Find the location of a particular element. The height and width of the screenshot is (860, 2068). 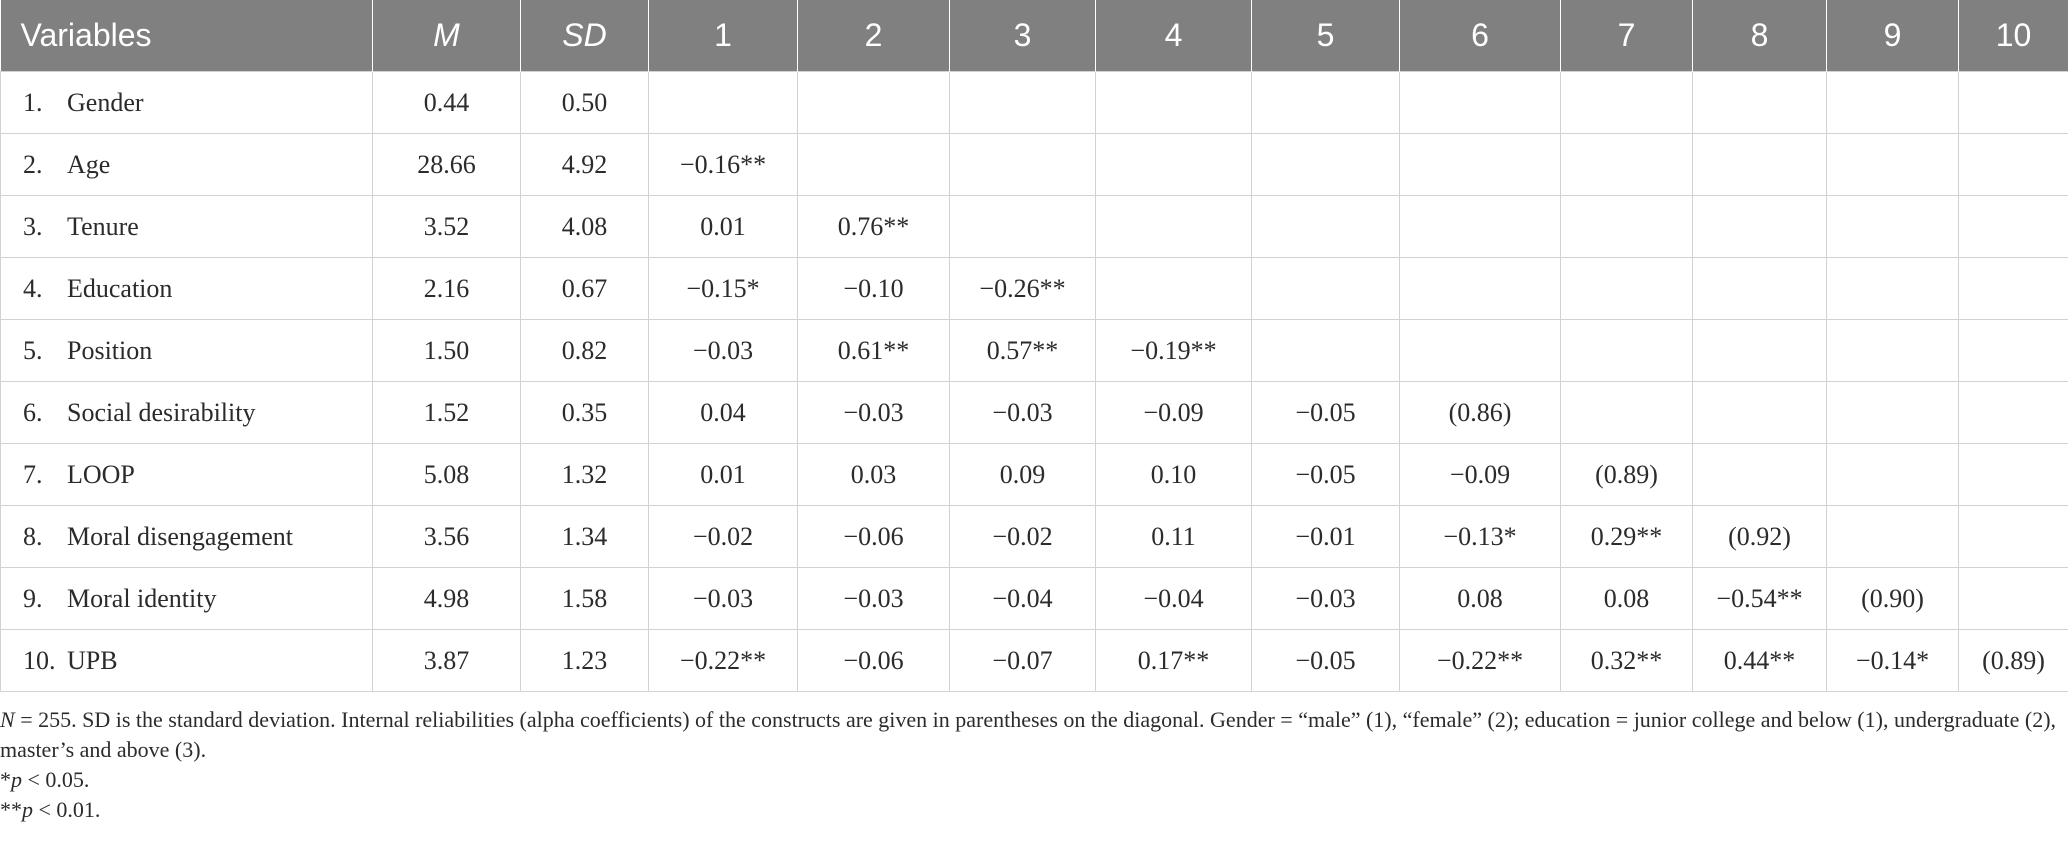

header-mean: M is located at coordinates (446, 36).